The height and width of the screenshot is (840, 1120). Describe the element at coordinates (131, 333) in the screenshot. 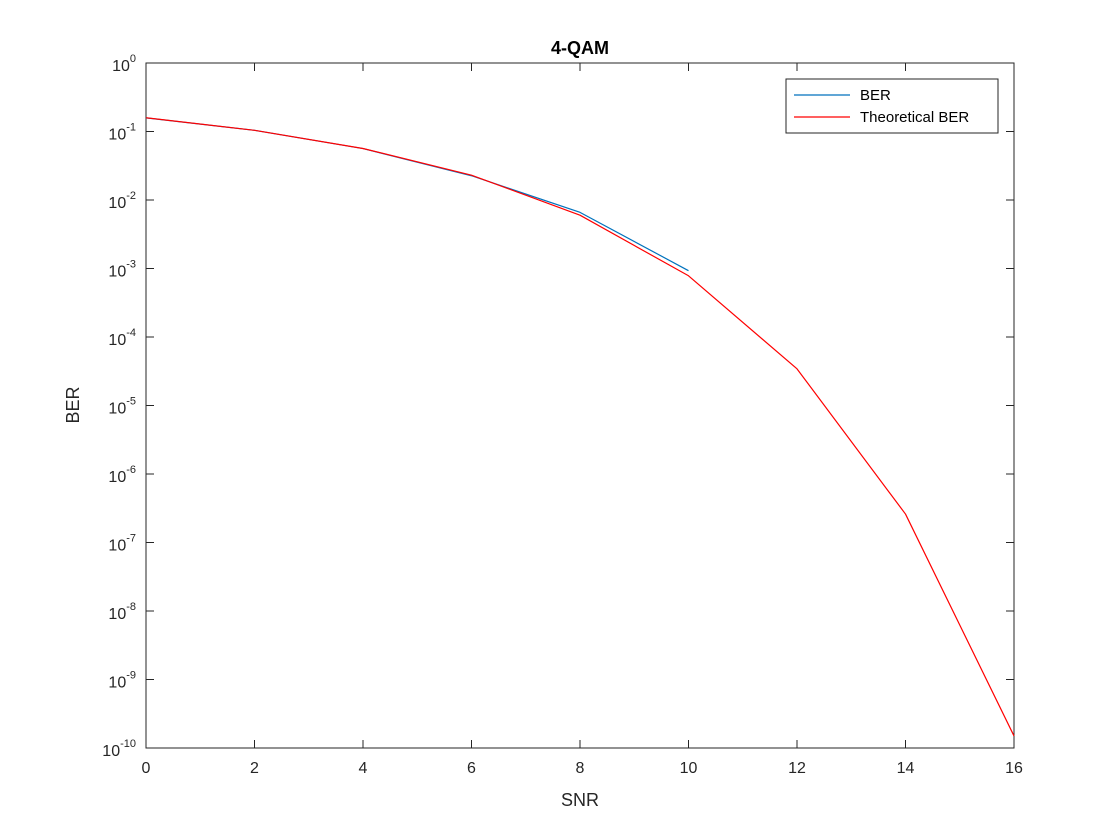

I see `y-tick-exponent: -4` at that location.